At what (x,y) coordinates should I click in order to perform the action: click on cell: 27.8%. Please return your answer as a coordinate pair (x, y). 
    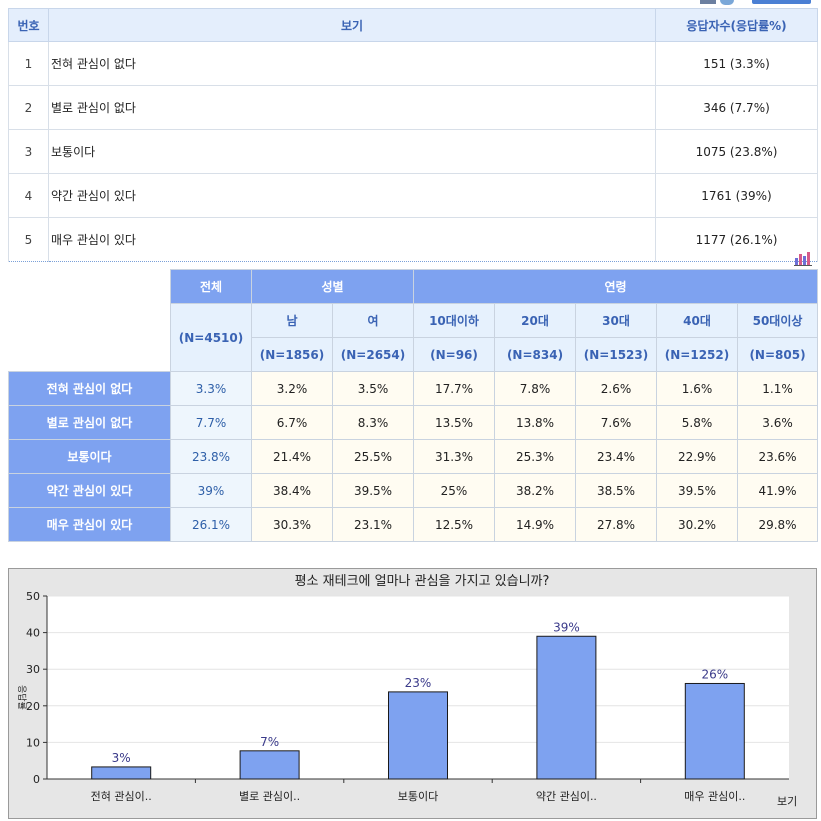
    Looking at the image, I should click on (616, 524).